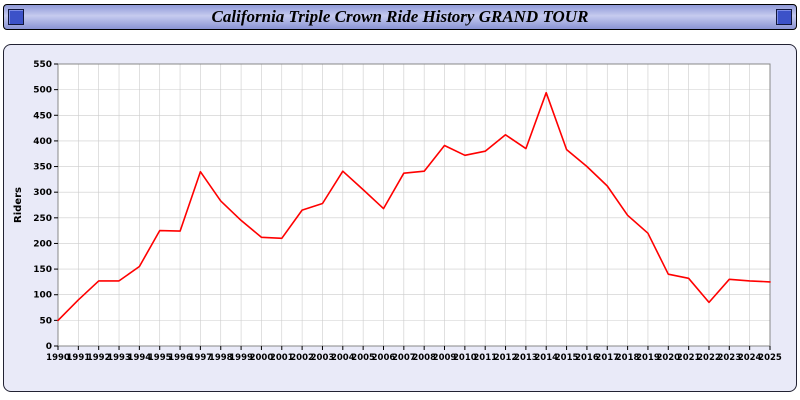  What do you see at coordinates (506, 358) in the screenshot?
I see `x-tick-label: 2012` at bounding box center [506, 358].